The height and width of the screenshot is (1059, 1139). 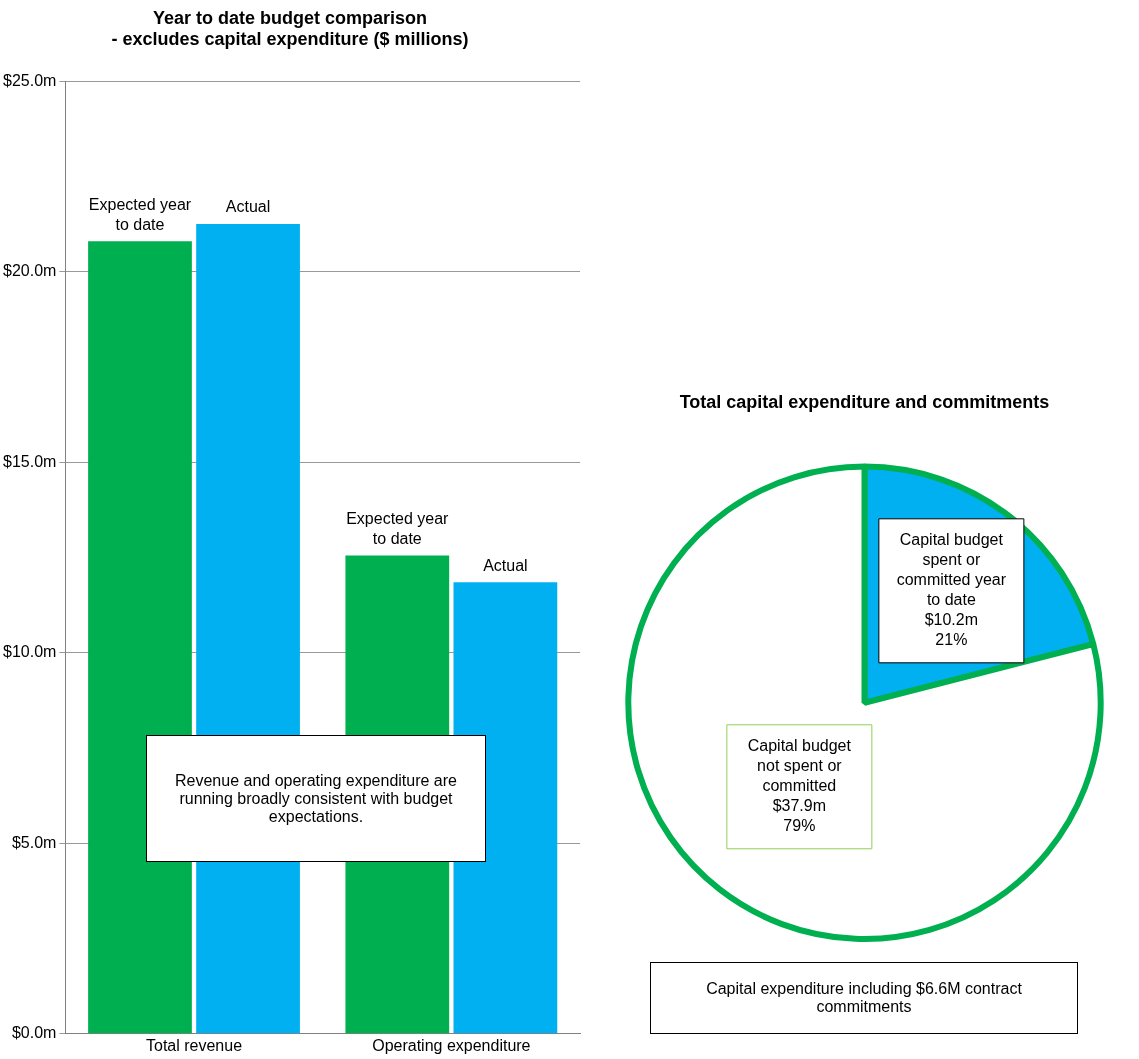 I want to click on y-tick-label: $10.0m, so click(x=29, y=652).